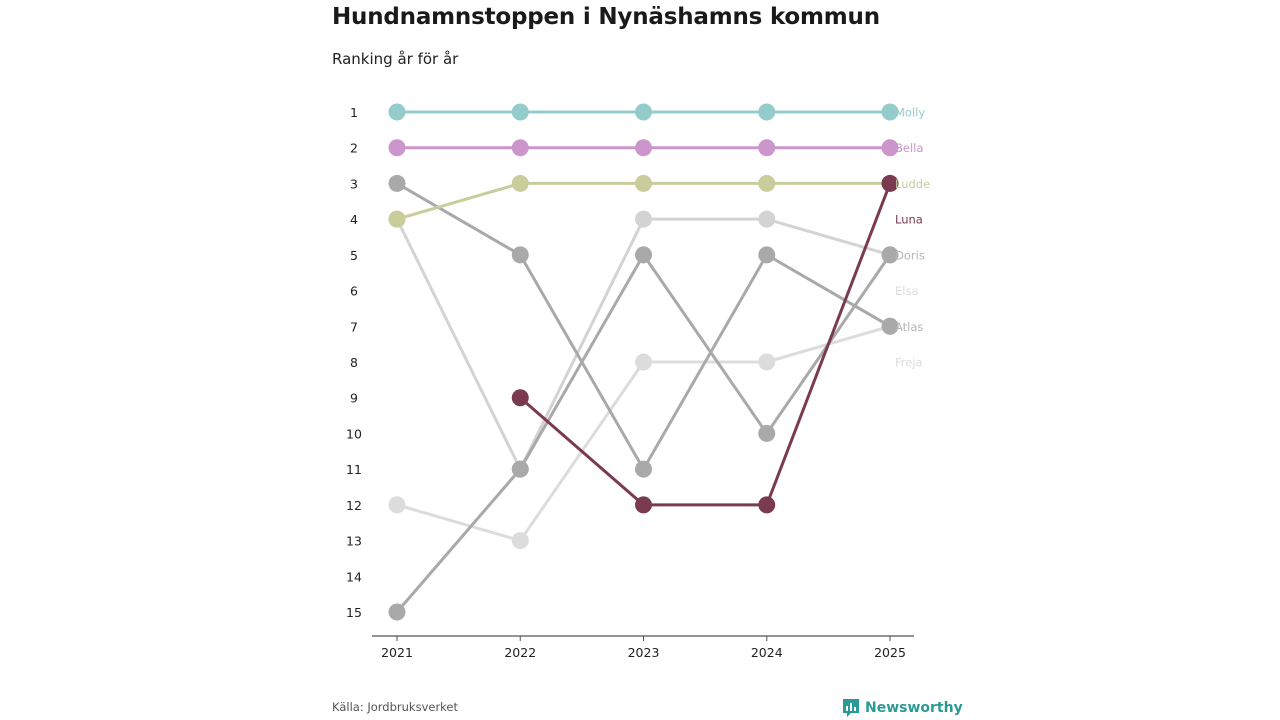  Describe the element at coordinates (767, 652) in the screenshot. I see `year-label-2024: 2024` at that location.